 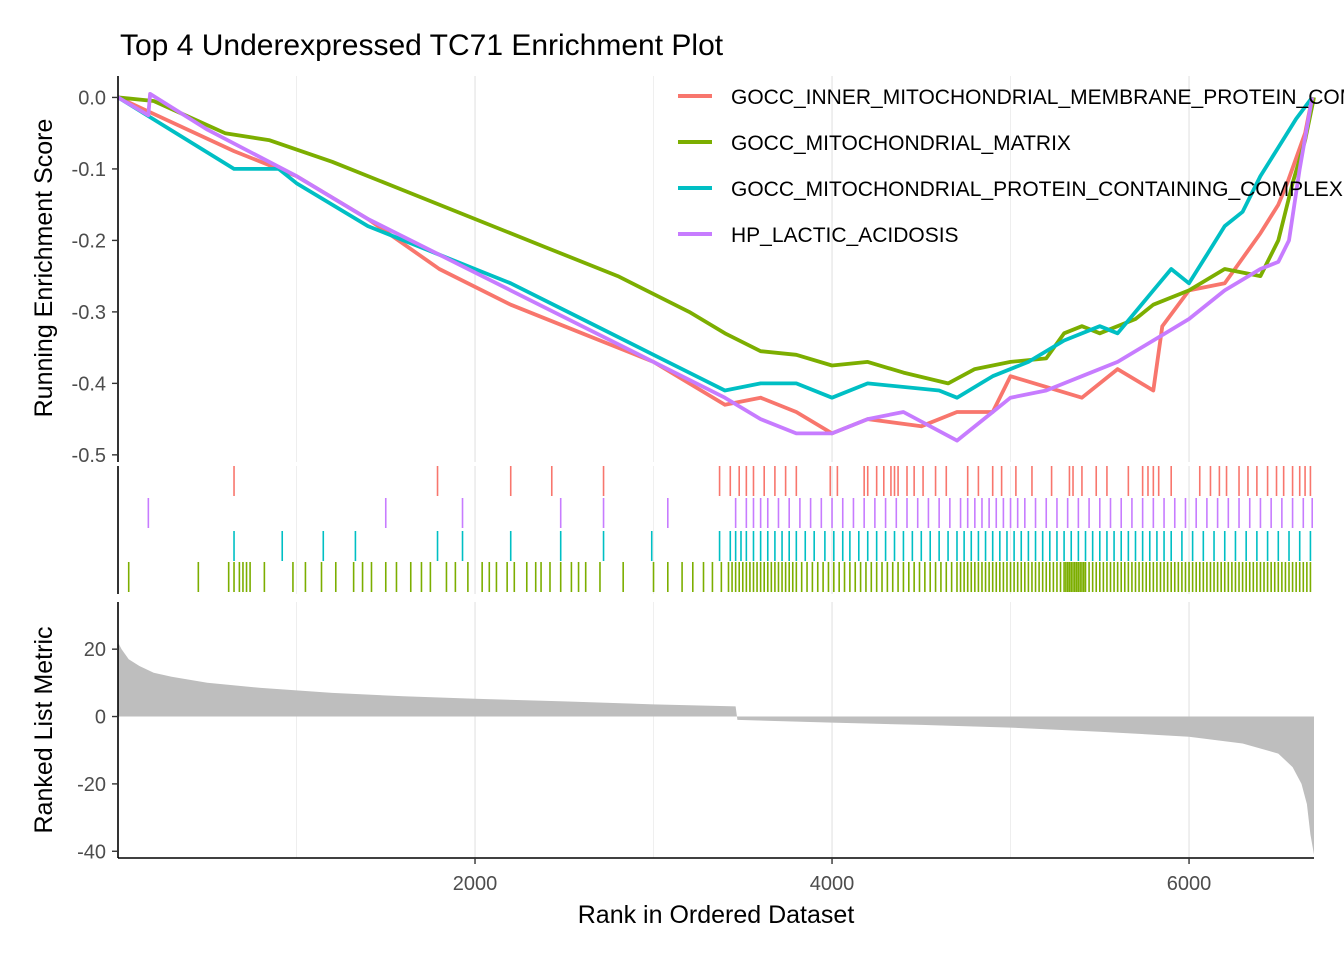 What do you see at coordinates (832, 884) in the screenshot?
I see `x-tick-label: 4000` at bounding box center [832, 884].